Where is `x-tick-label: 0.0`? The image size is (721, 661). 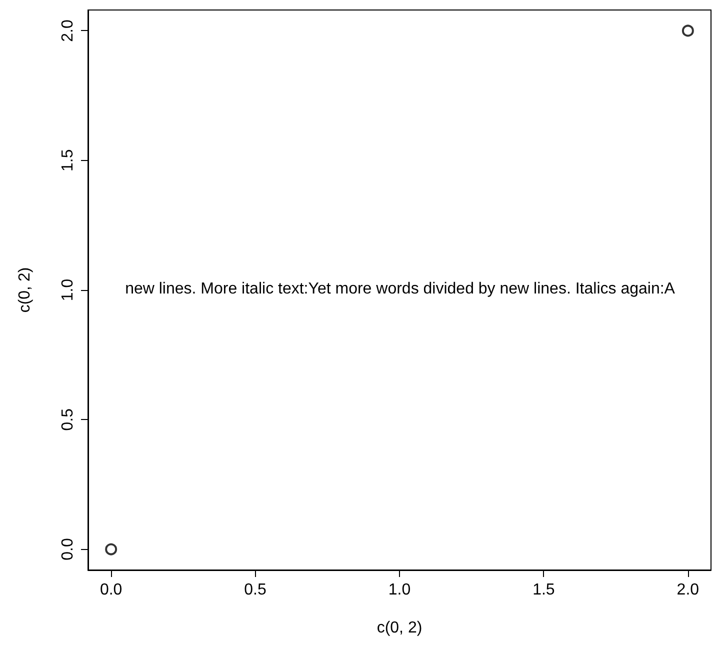 x-tick-label: 0.0 is located at coordinates (111, 590).